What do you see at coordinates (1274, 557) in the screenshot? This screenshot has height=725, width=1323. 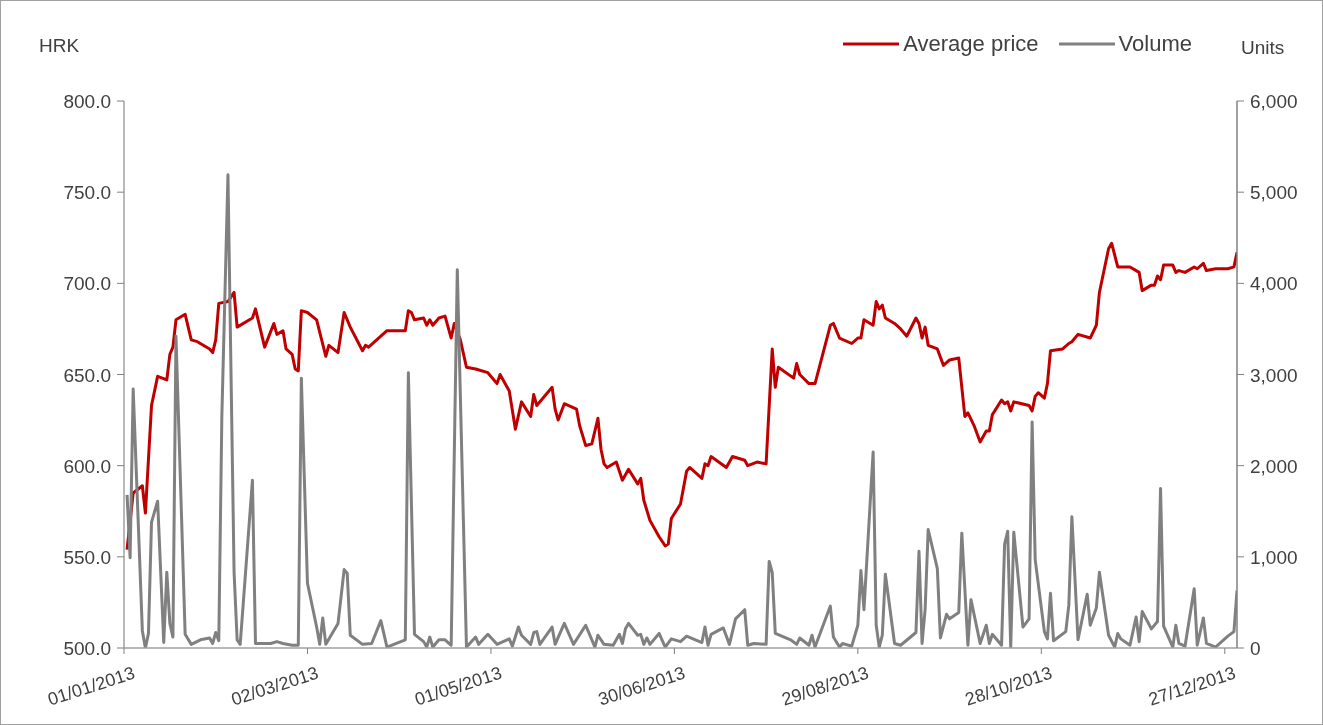 I see `y2-tick-label: 1,000` at bounding box center [1274, 557].